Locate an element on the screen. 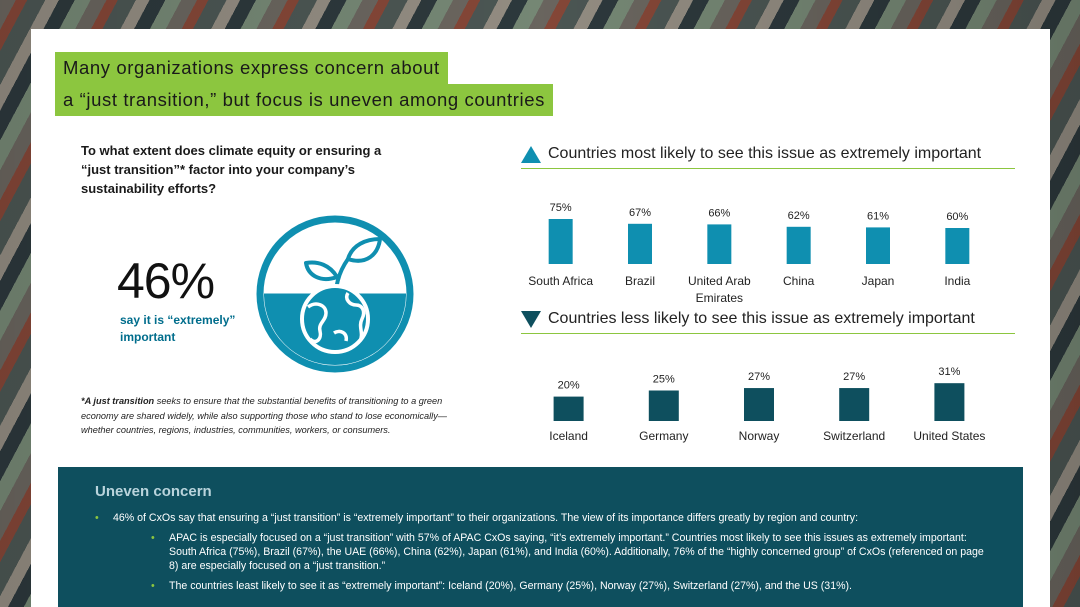 The width and height of the screenshot is (1080, 607). bar-value-label: 62% is located at coordinates (799, 216).